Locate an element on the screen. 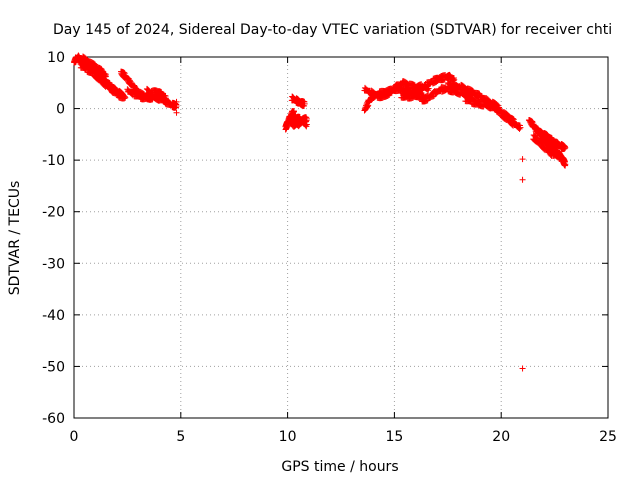  y-tick-label: 10 is located at coordinates (56, 58).